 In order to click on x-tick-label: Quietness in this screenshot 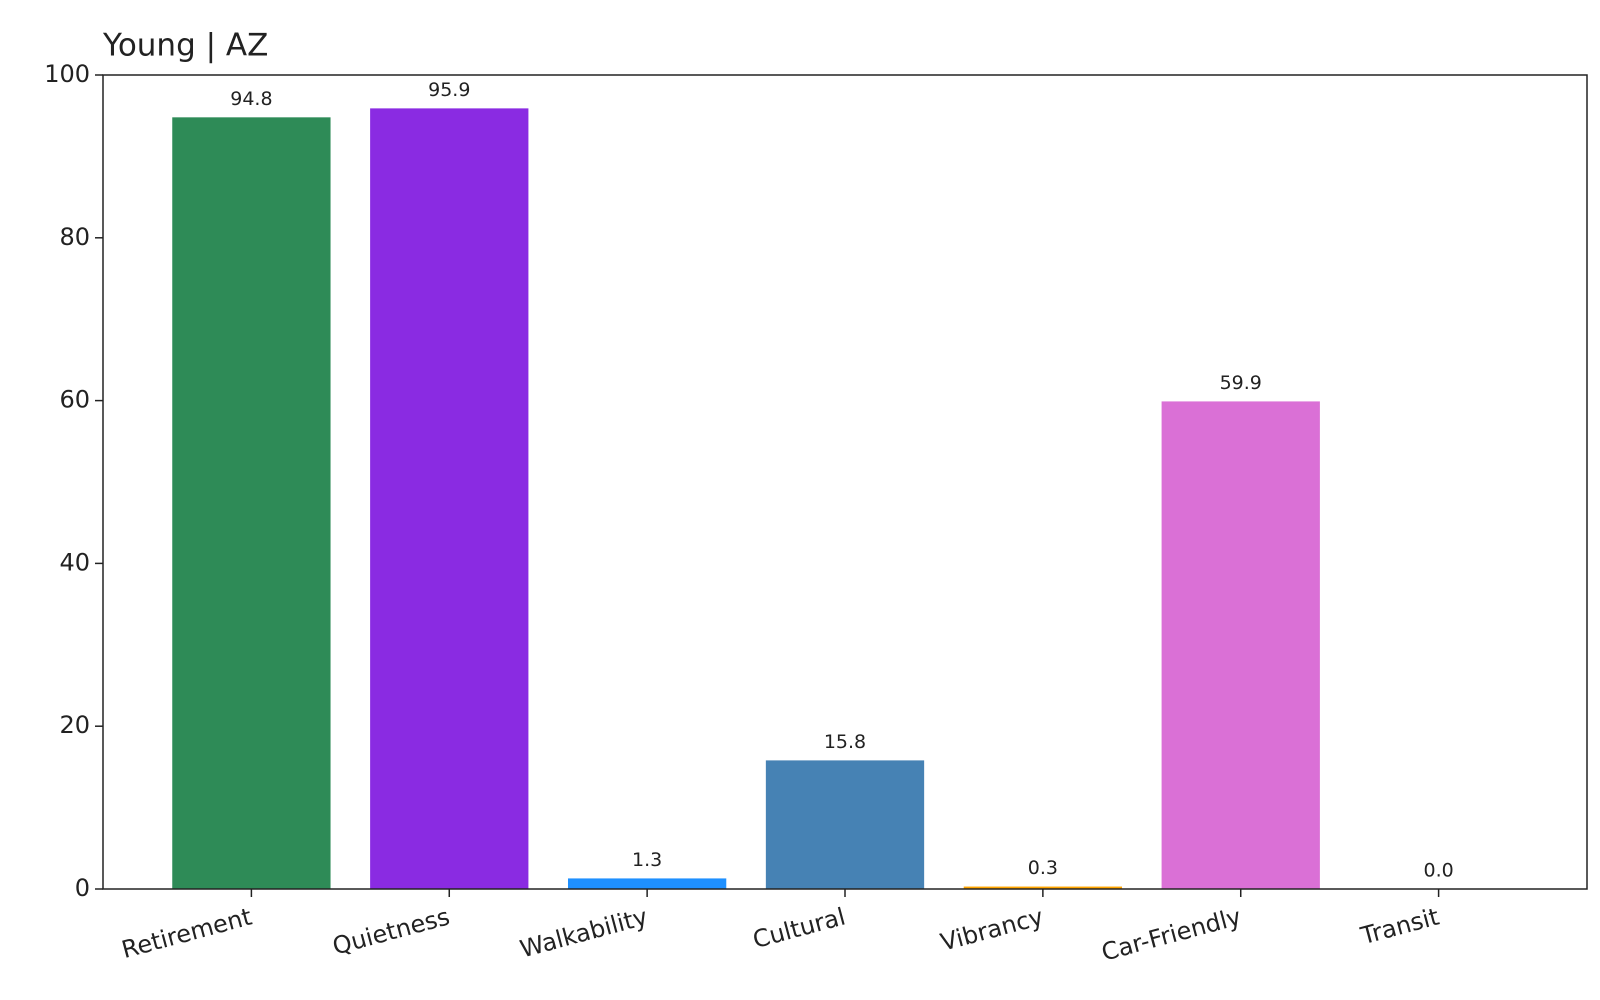, I will do `click(391, 932)`.